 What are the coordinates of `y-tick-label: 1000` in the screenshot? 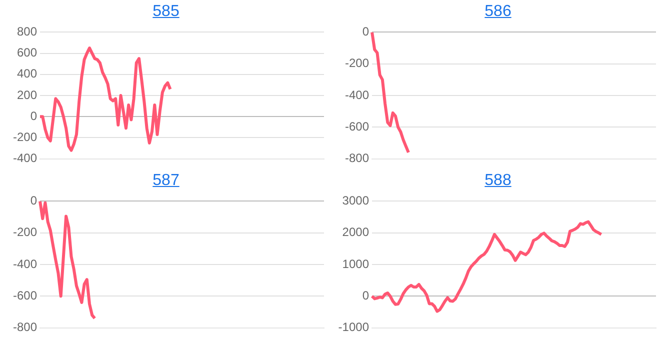 It's located at (356, 263).